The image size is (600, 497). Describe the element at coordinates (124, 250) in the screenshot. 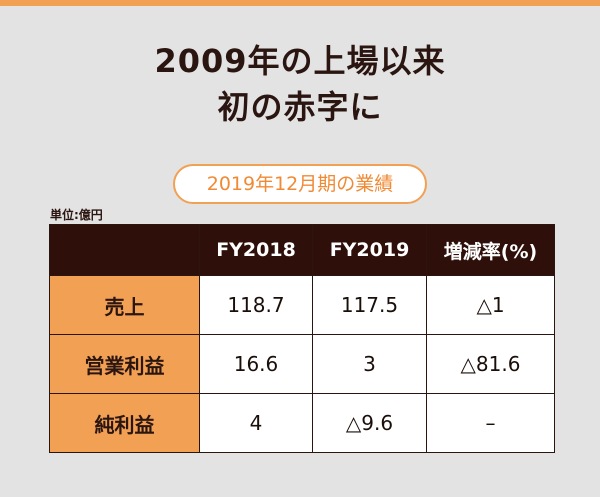

I see `header-cell-empty` at that location.